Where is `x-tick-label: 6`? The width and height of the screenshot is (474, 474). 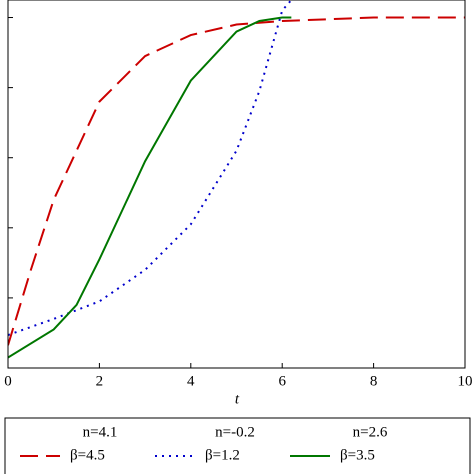
x-tick-label: 6 is located at coordinates (282, 381).